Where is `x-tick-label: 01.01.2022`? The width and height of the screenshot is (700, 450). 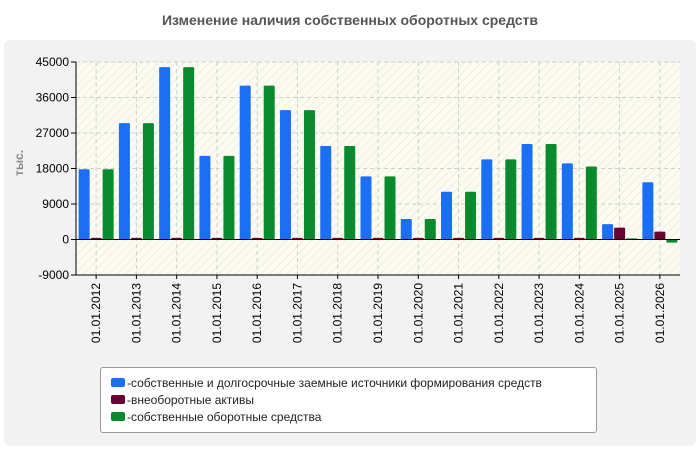
x-tick-label: 01.01.2022 is located at coordinates (499, 313).